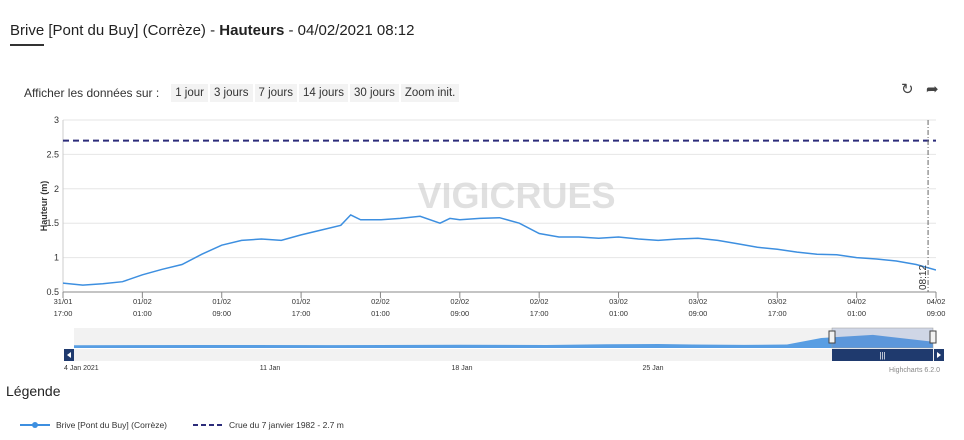 Image resolution: width=964 pixels, height=440 pixels. What do you see at coordinates (907, 89) in the screenshot?
I see `refresh-icon: ↻` at bounding box center [907, 89].